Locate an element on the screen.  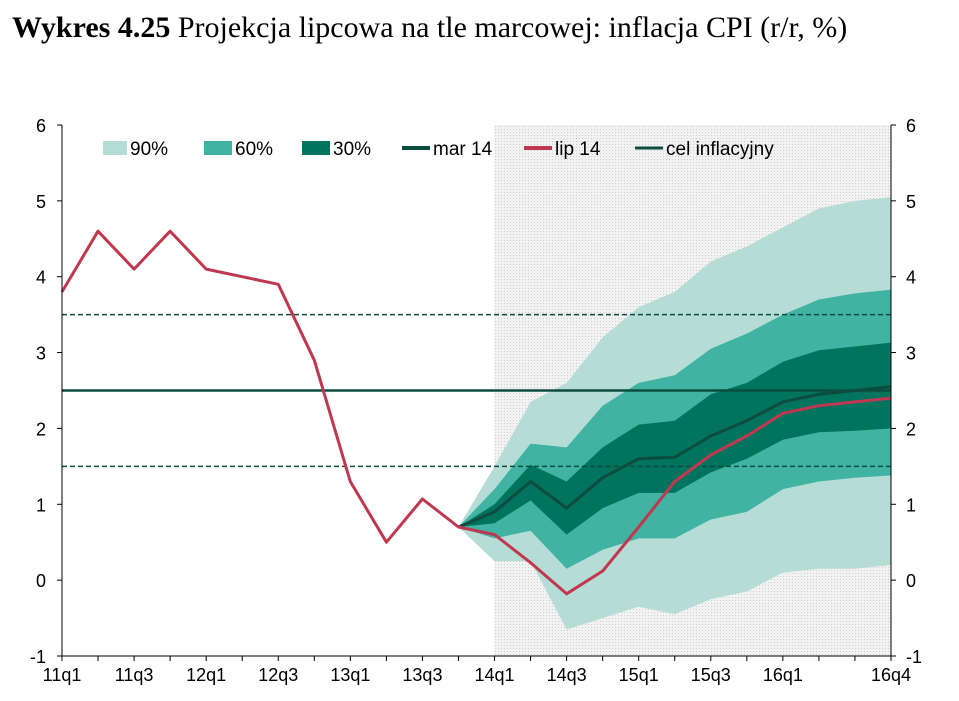
legend-label-3: mar 14 is located at coordinates (463, 149).